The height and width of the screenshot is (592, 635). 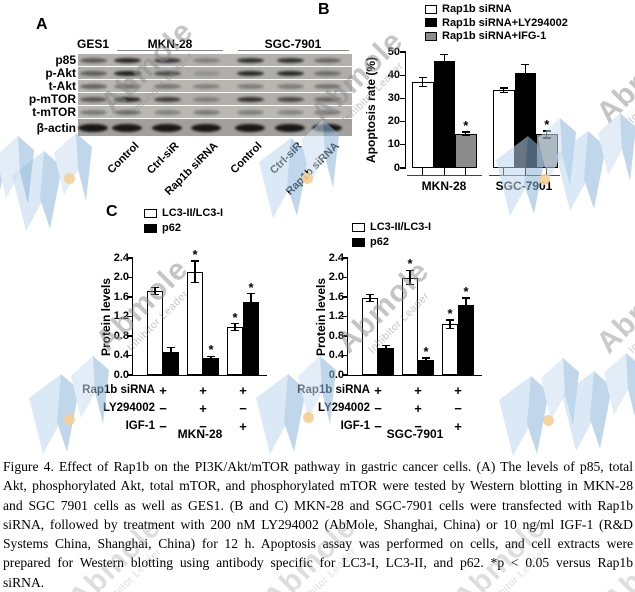 I want to click on category-label: MKN-28, so click(x=444, y=186).